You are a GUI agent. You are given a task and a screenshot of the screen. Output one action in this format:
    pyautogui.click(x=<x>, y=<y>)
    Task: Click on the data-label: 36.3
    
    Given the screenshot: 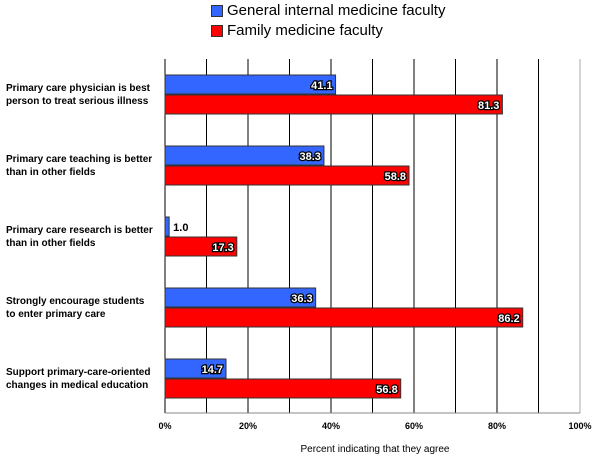 What is the action you would take?
    pyautogui.click(x=301, y=299)
    